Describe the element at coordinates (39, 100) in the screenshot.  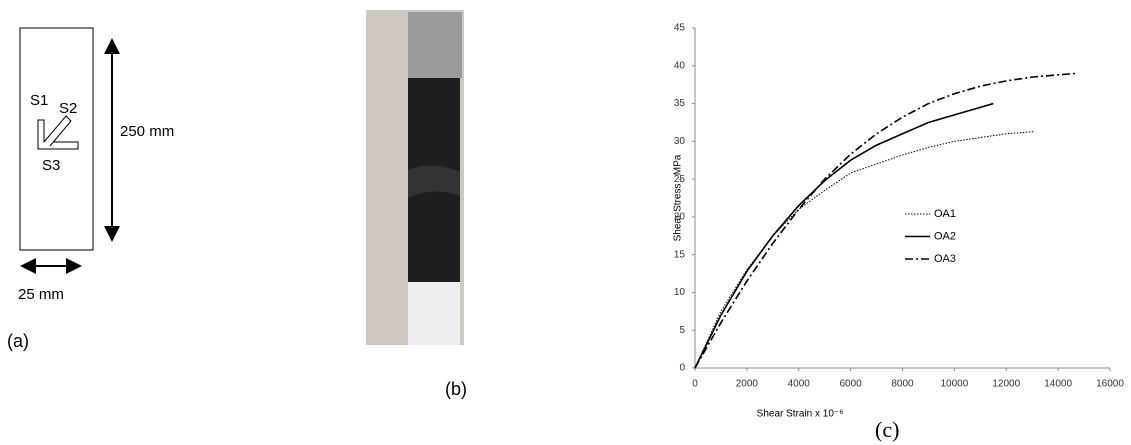
I see `gauge-label: S1` at that location.